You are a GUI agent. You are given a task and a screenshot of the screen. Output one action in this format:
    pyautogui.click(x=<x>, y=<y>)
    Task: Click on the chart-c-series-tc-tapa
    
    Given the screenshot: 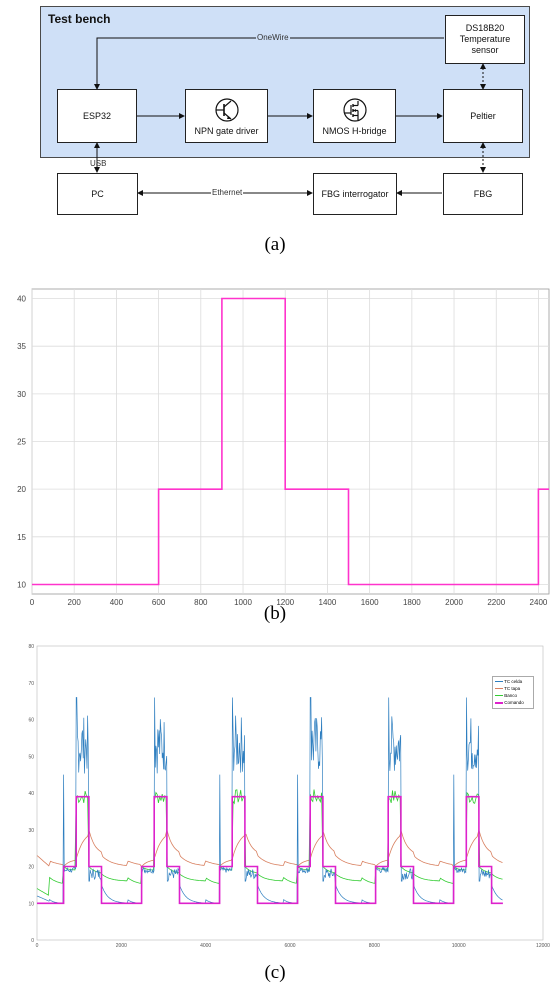 What is the action you would take?
    pyautogui.click(x=269, y=848)
    